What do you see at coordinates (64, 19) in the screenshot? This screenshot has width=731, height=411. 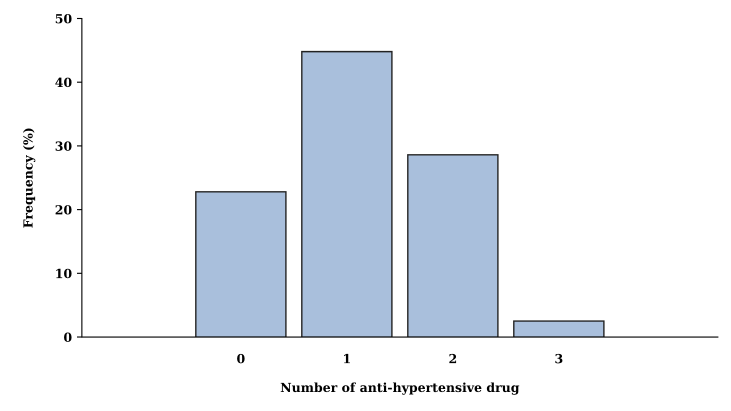 I see `y-tick-label: 50` at bounding box center [64, 19].